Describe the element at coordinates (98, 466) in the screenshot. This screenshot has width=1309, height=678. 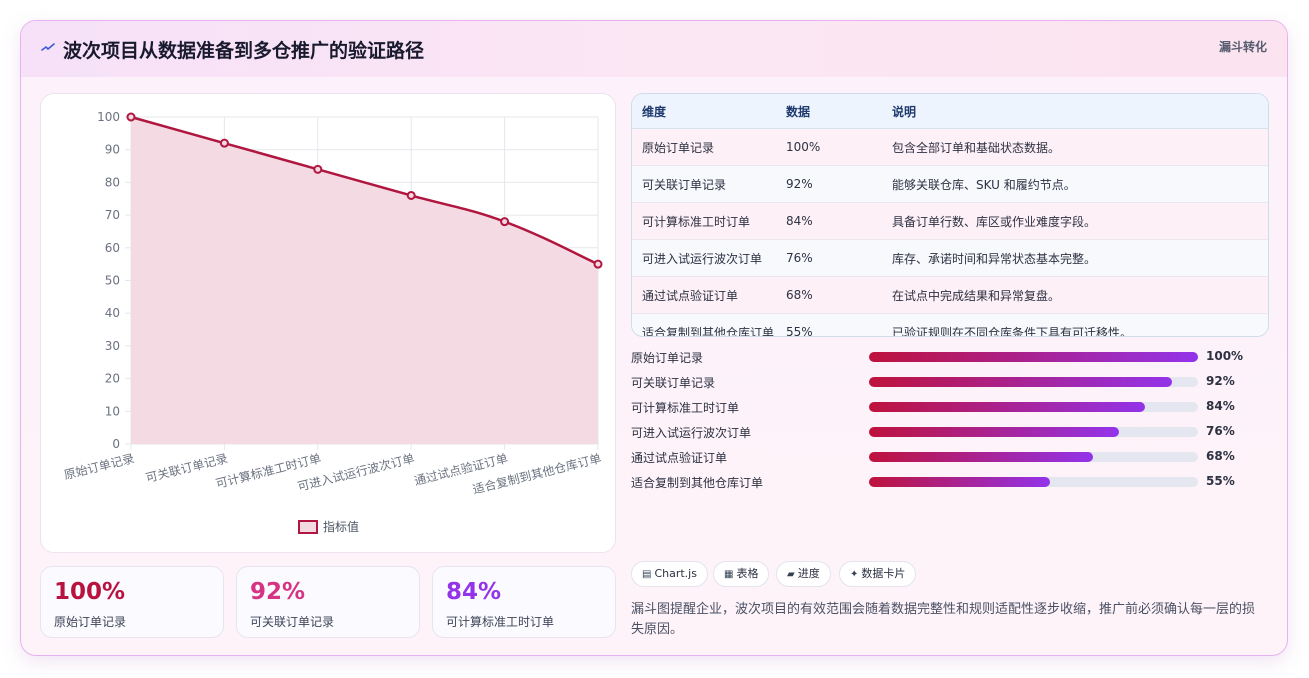
I see `x-tick-label: 原始订单记录` at that location.